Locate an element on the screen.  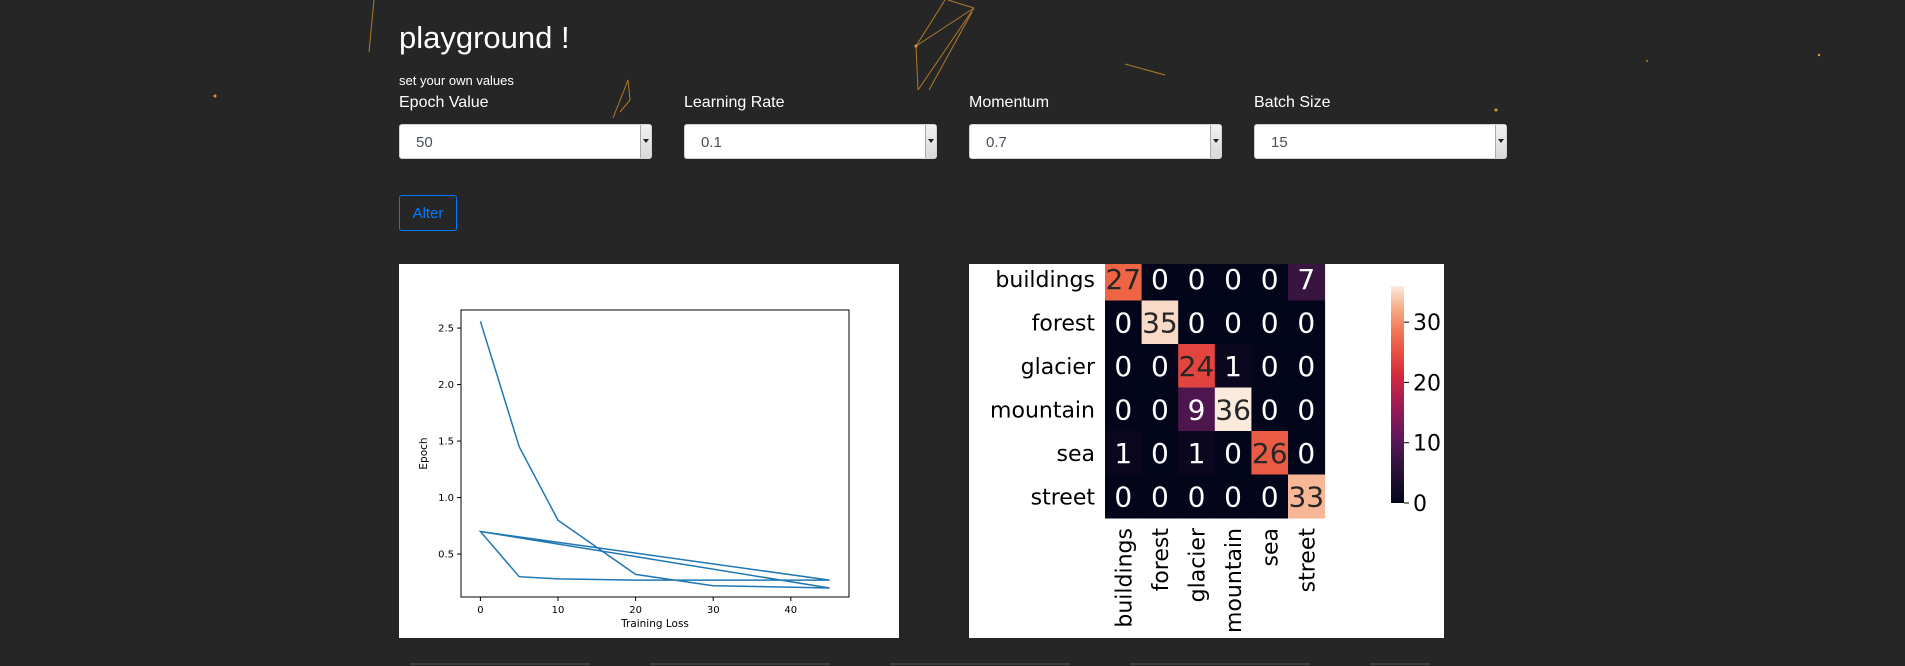
momentum-label: Momentum is located at coordinates (1009, 102).